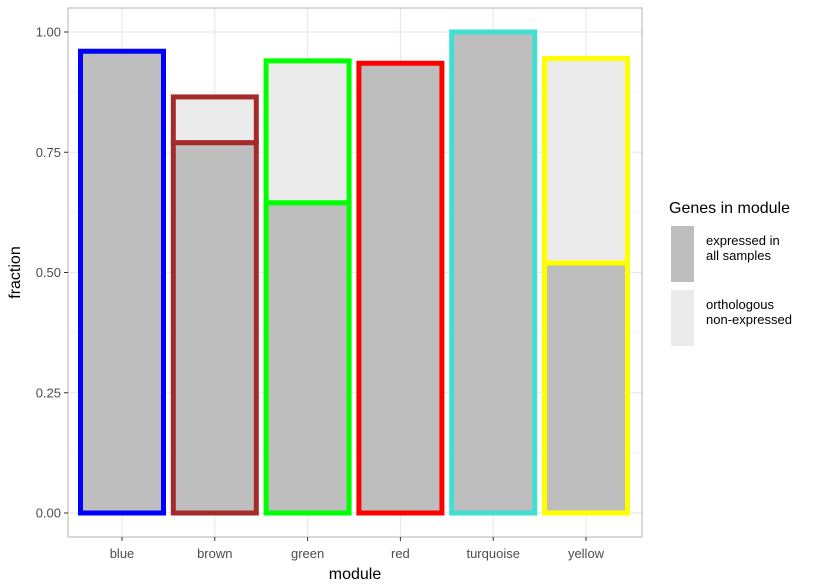  I want to click on y-tick-label: 0.00, so click(48, 513).